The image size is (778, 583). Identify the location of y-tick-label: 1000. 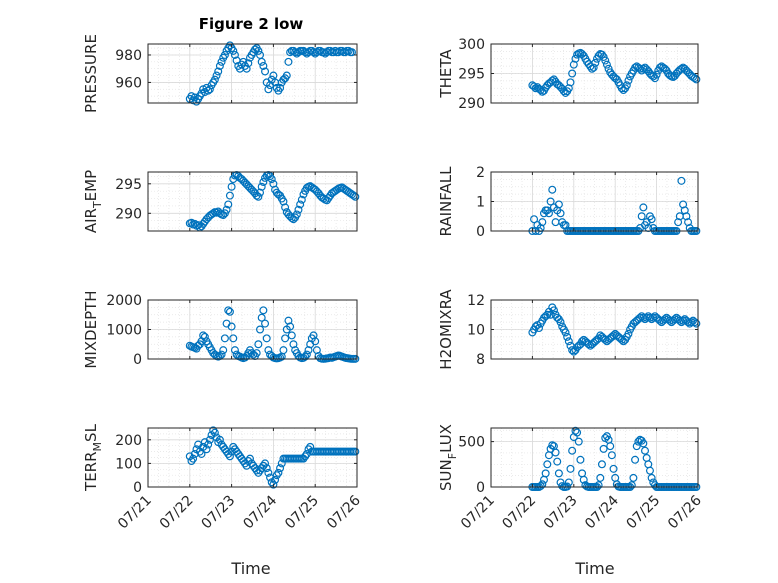
(124, 331).